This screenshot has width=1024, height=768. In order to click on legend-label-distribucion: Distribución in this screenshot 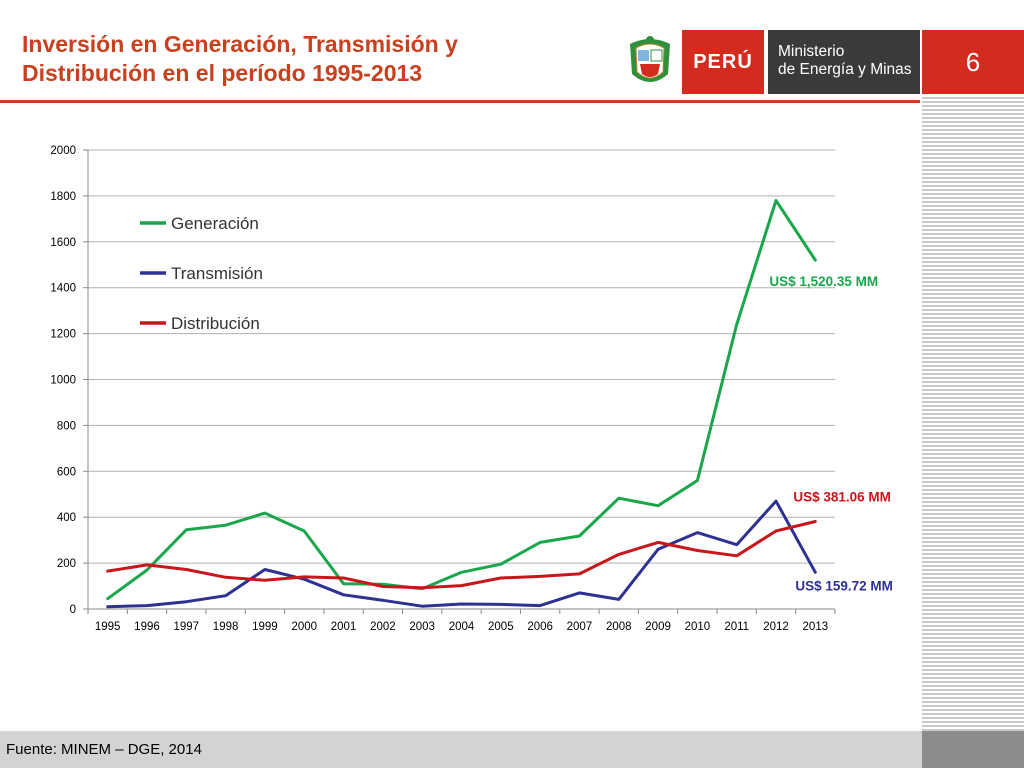, I will do `click(215, 323)`.